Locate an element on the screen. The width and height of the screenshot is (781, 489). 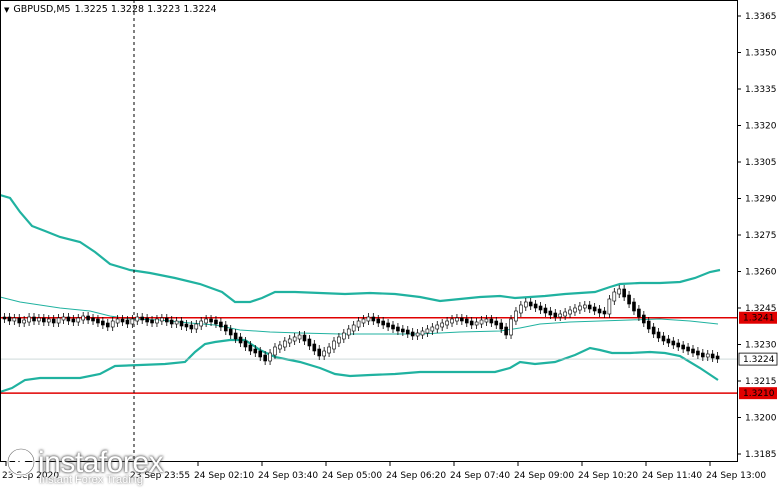
triangle-down-icon: ▼ is located at coordinates (7, 9).